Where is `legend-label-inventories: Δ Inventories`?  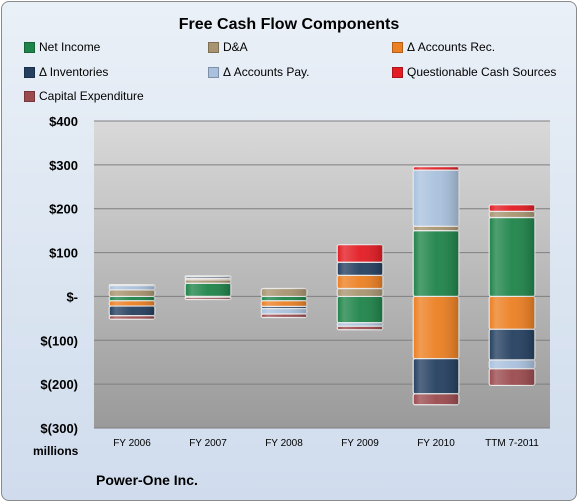
legend-label-inventories: Δ Inventories is located at coordinates (74, 72).